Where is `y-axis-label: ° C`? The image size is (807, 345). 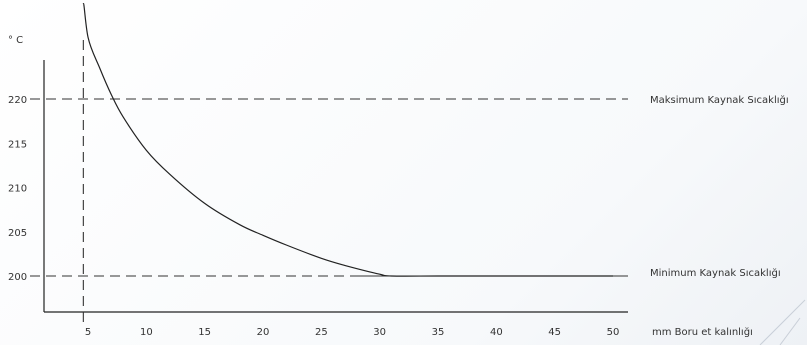
y-axis-label: ° C is located at coordinates (15, 40).